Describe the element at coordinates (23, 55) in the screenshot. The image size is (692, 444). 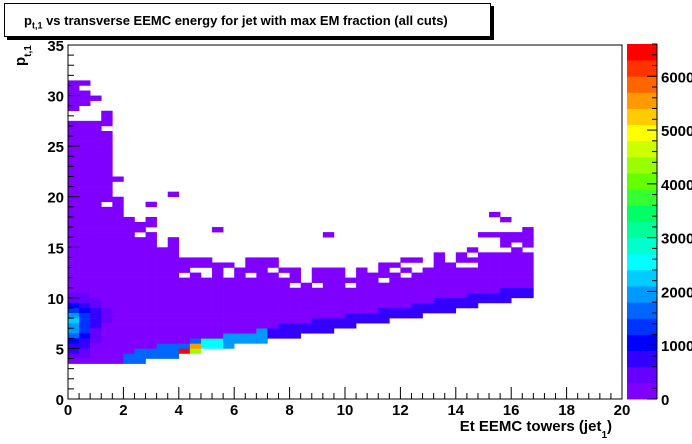
I see `y-axis-label: pt,1` at that location.